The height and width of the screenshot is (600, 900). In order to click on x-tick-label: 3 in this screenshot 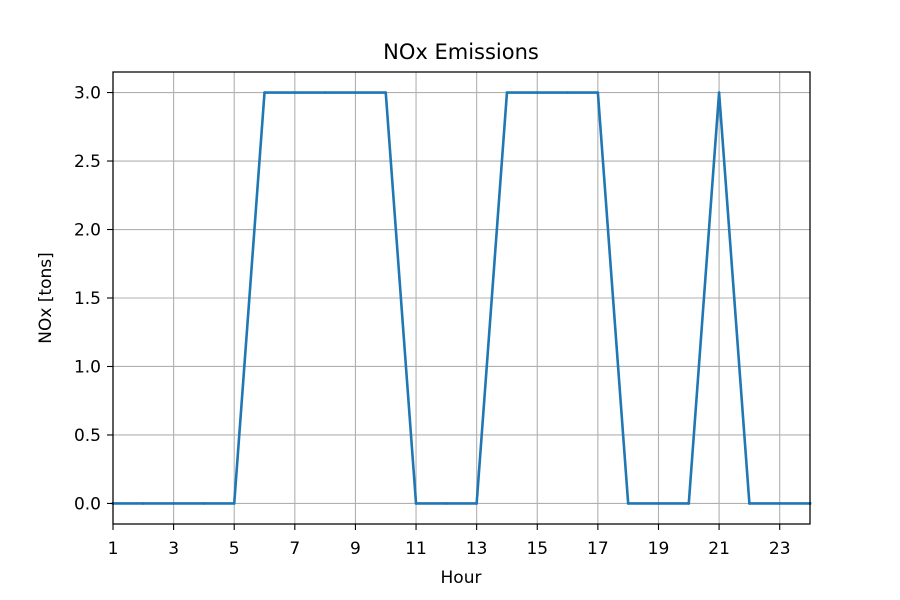, I will do `click(173, 549)`.